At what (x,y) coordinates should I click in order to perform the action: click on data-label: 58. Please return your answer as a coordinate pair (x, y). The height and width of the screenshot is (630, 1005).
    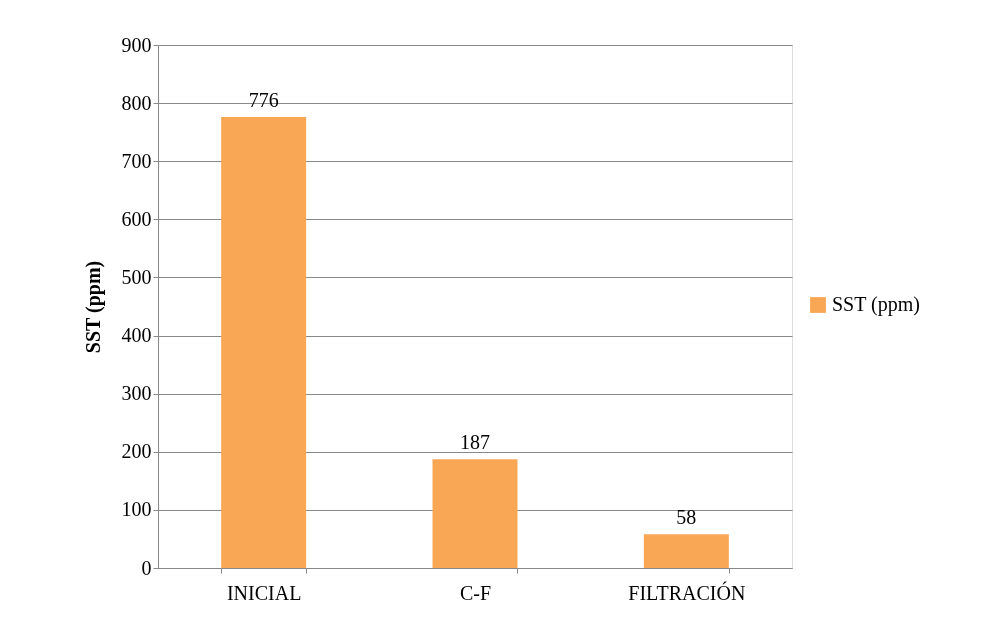
    Looking at the image, I should click on (686, 517).